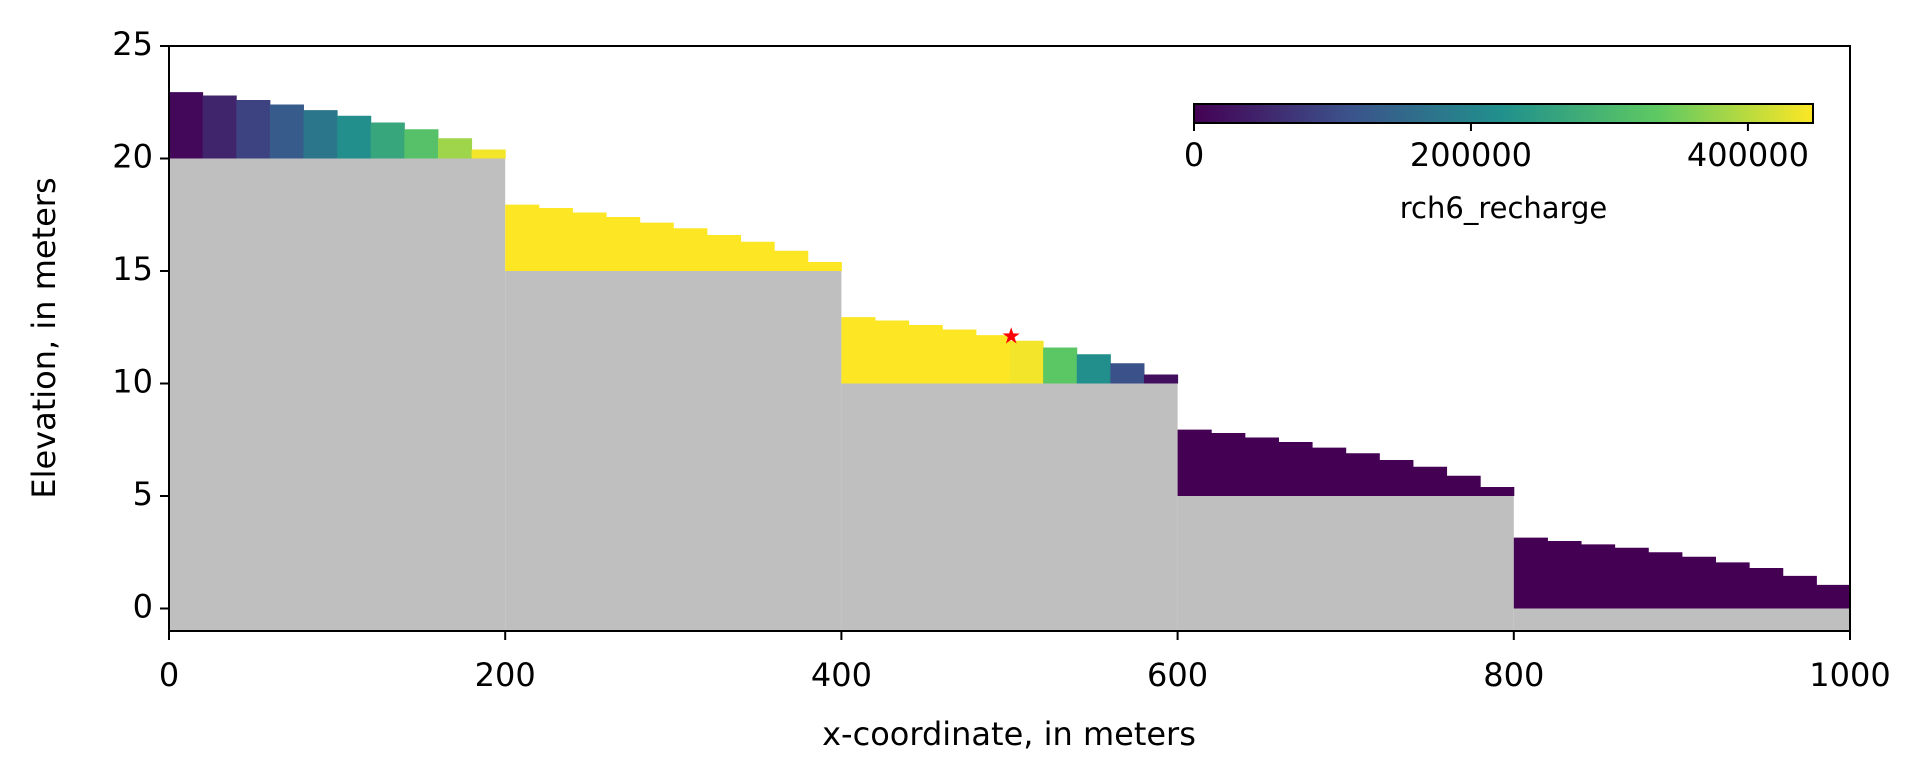  What do you see at coordinates (1503, 208) in the screenshot?
I see `colorbar-label: rch6_recharge` at bounding box center [1503, 208].